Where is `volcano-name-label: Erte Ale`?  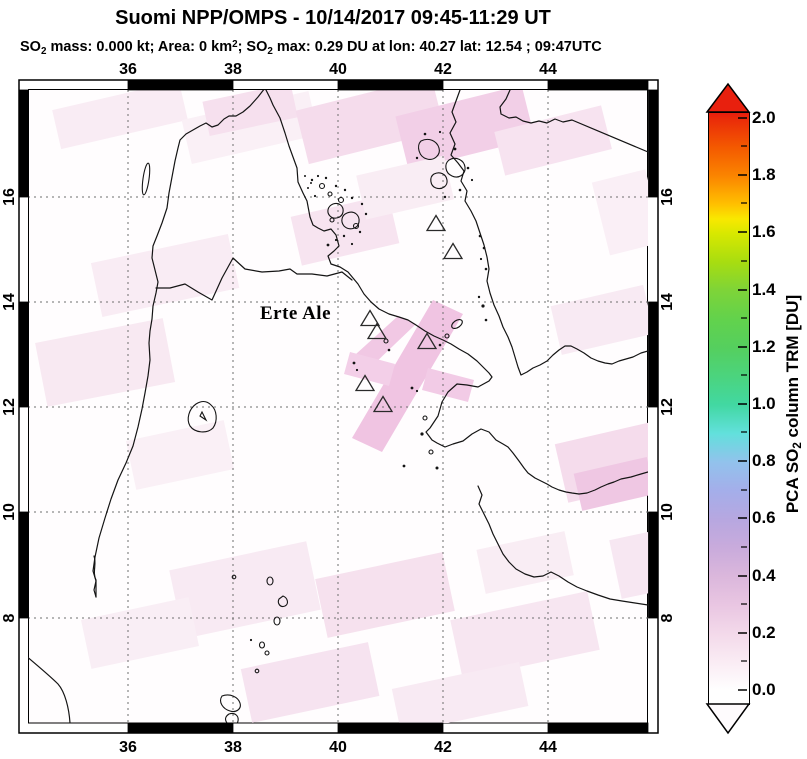 volcano-name-label: Erte Ale is located at coordinates (296, 313).